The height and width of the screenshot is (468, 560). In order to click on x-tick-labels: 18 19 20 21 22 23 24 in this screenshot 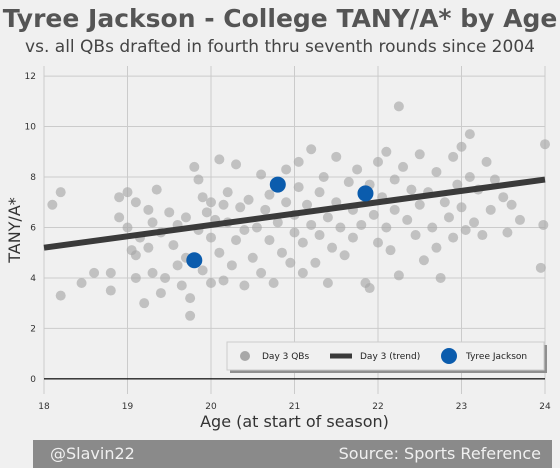, I will do `click(294, 407)`.